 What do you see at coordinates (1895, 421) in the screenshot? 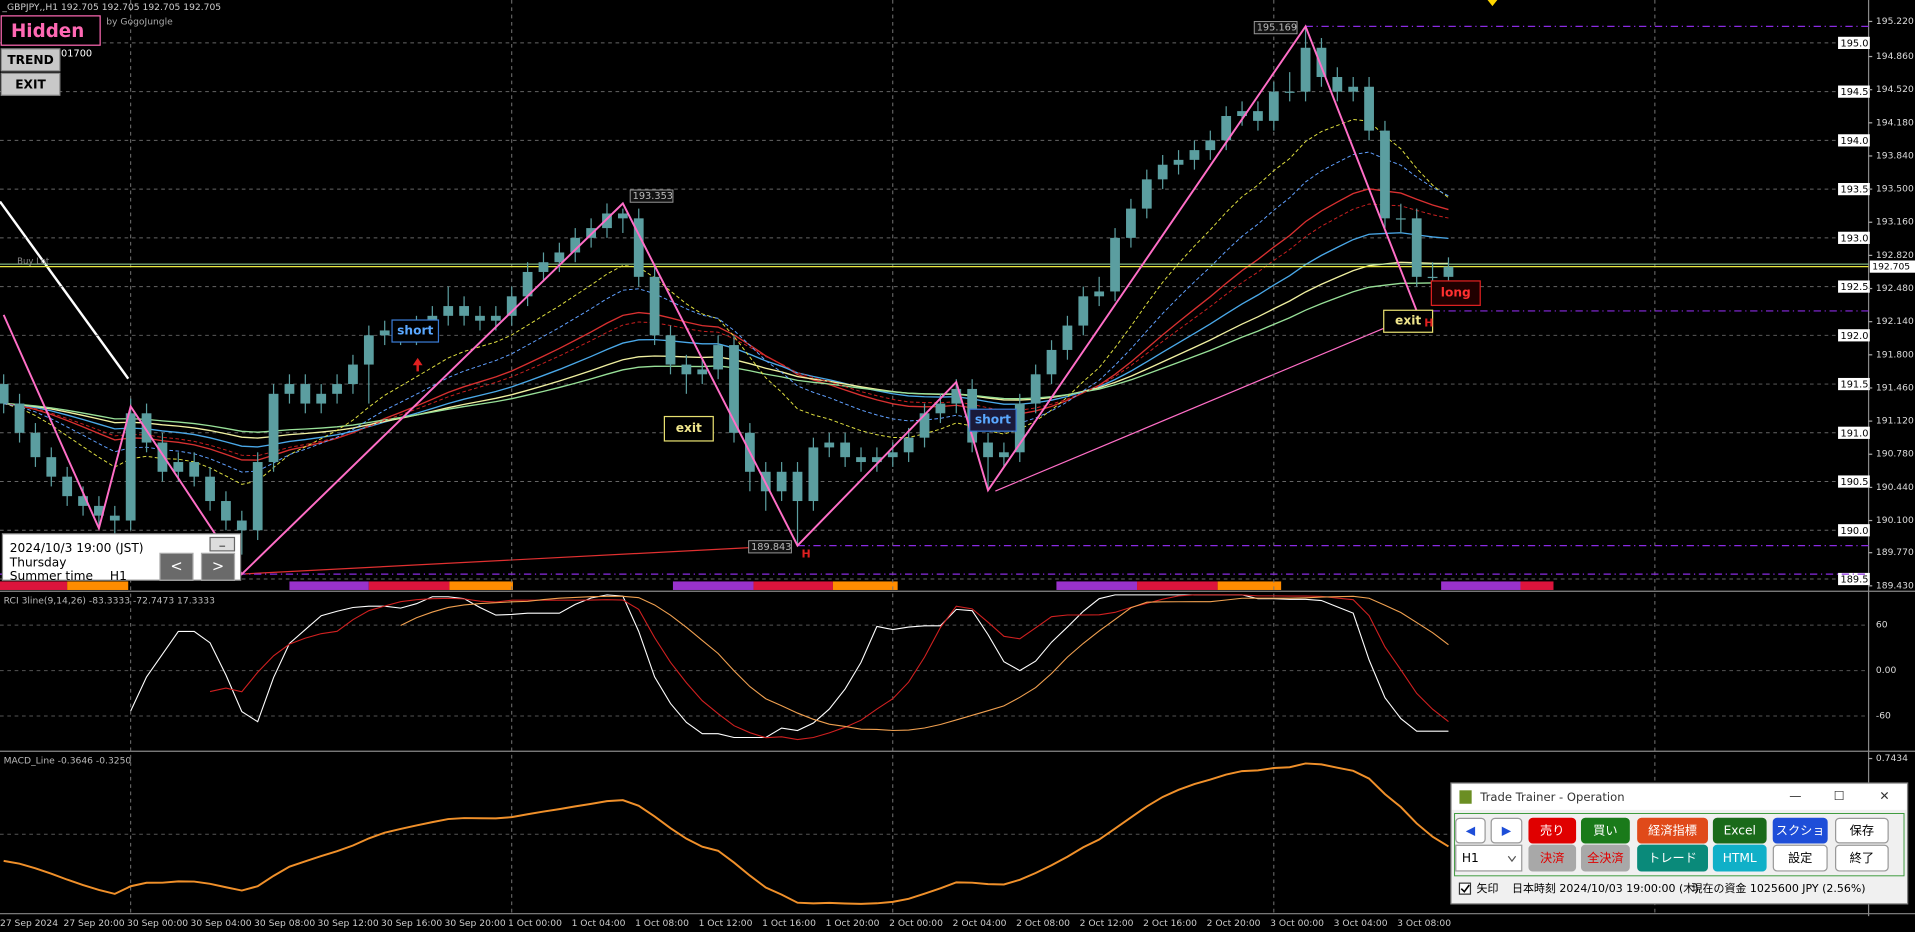
I see `y-tick-label: 191.120` at bounding box center [1895, 421].